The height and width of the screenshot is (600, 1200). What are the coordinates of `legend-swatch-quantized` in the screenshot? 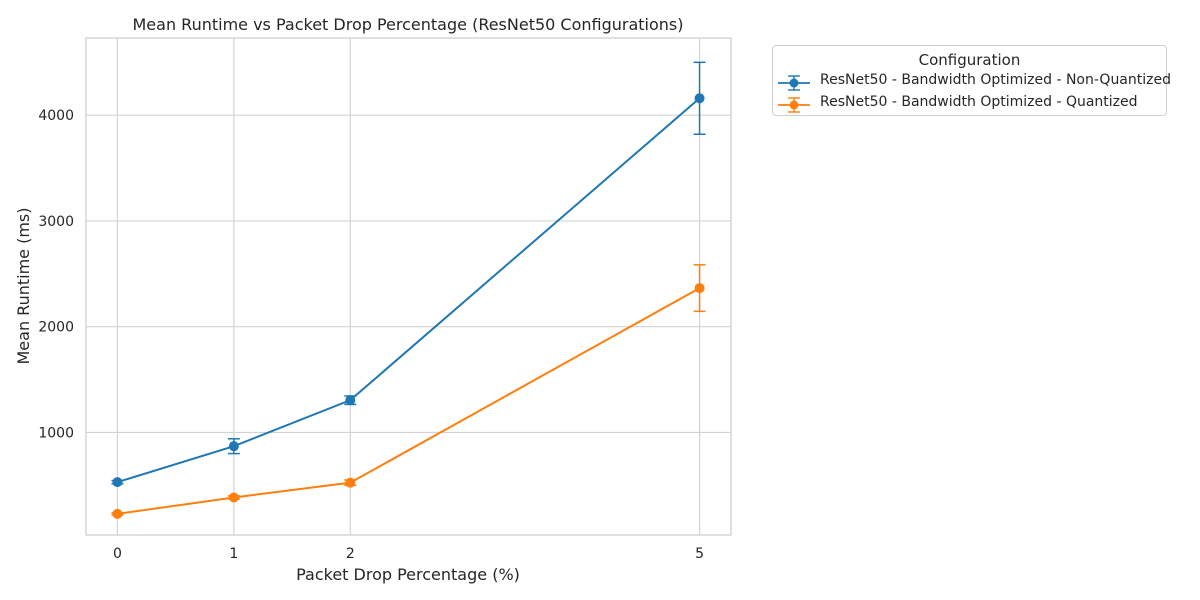 It's located at (794, 105).